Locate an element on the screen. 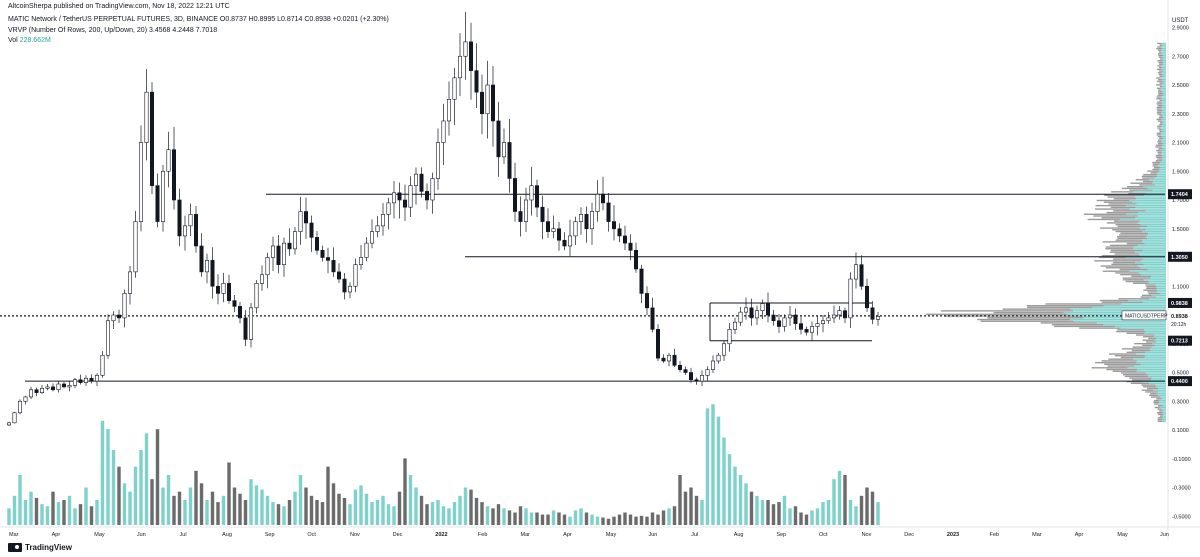  currency-label: USDT is located at coordinates (1180, 21).